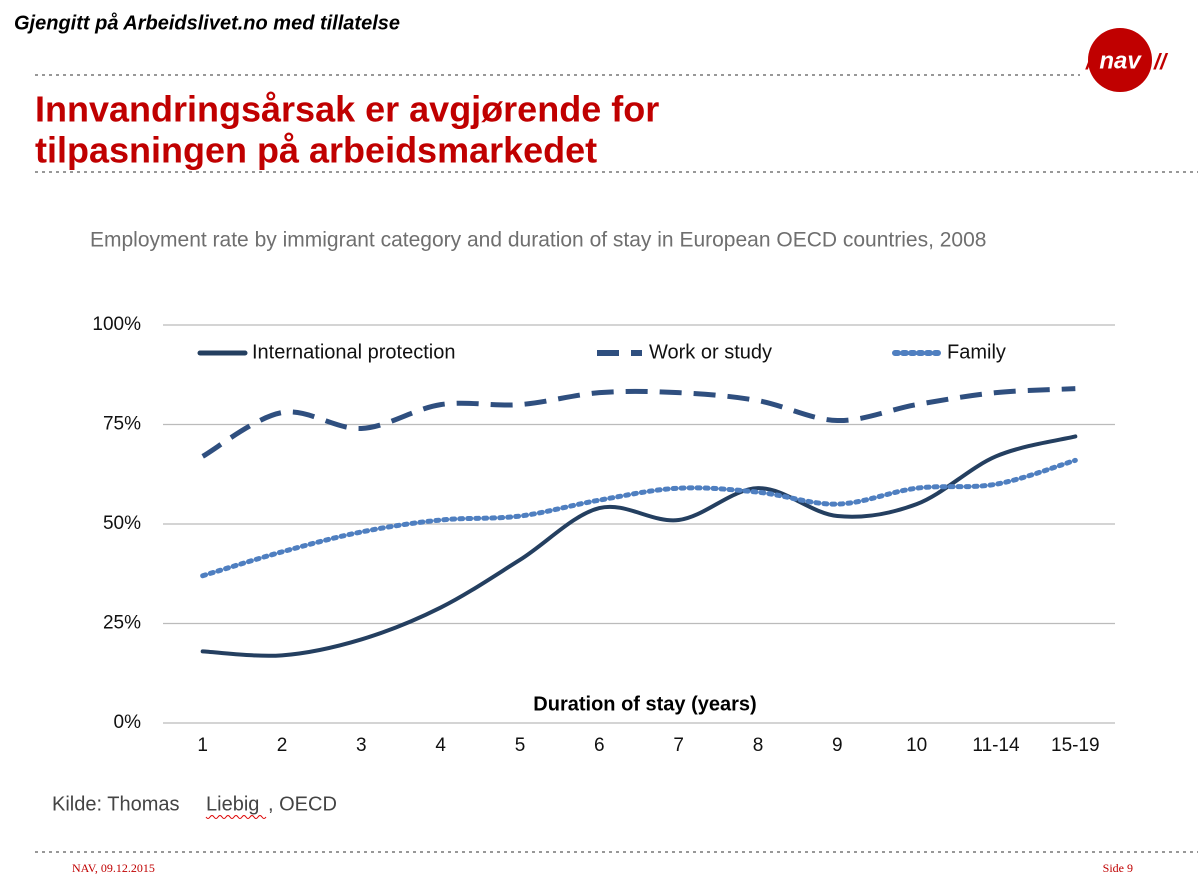 This screenshot has height=893, width=1198. What do you see at coordinates (678, 745) in the screenshot?
I see `x-tick-label: 7` at bounding box center [678, 745].